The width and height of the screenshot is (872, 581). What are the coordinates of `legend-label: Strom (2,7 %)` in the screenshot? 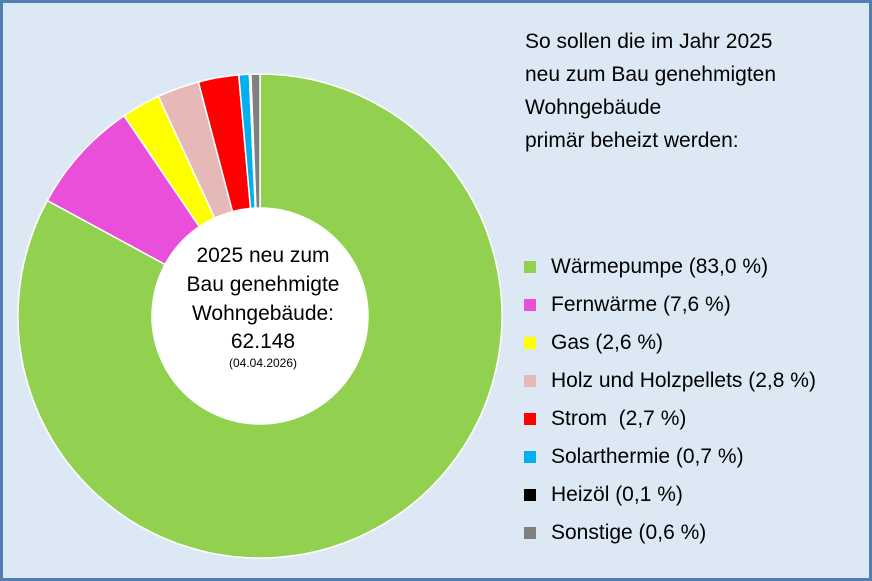 It's located at (619, 418).